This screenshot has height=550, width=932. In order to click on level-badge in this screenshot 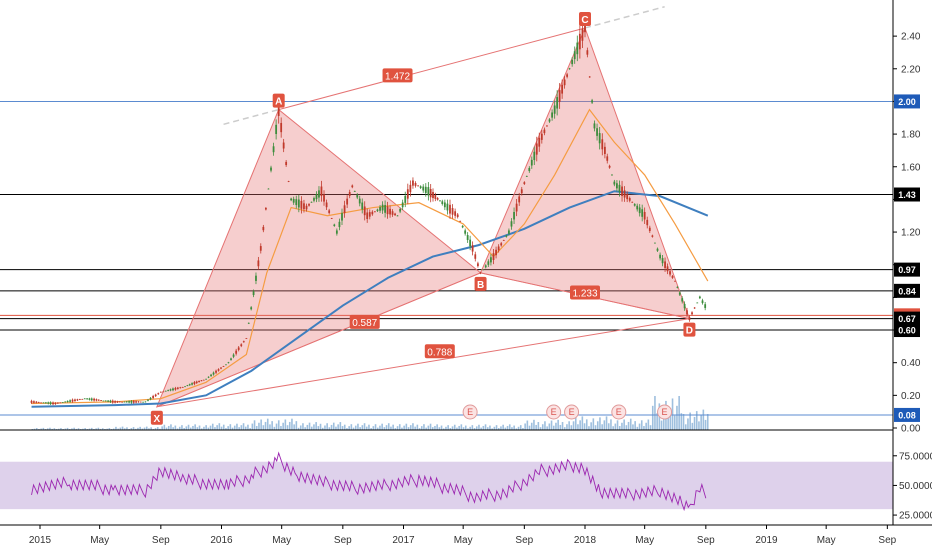, I will do `click(907, 269)`.